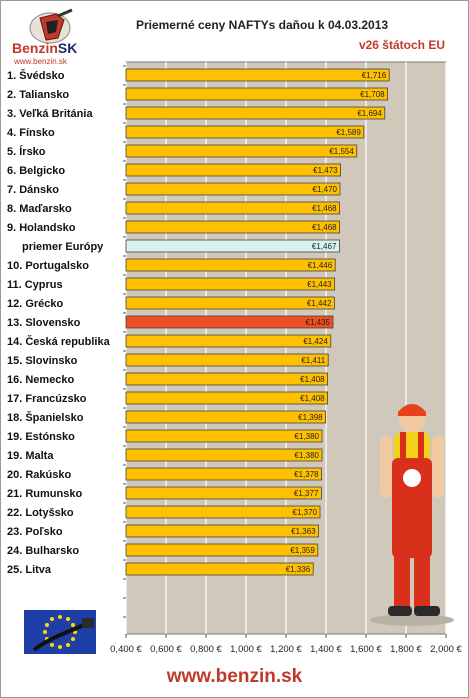 This screenshot has width=469, height=698. I want to click on value-label: €1,467, so click(324, 246).